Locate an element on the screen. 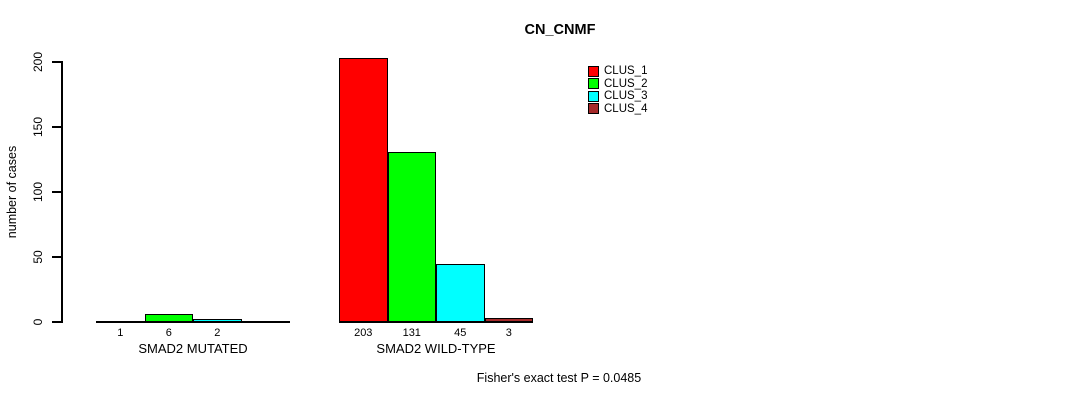  legend-label: CLUS_1 is located at coordinates (626, 71).